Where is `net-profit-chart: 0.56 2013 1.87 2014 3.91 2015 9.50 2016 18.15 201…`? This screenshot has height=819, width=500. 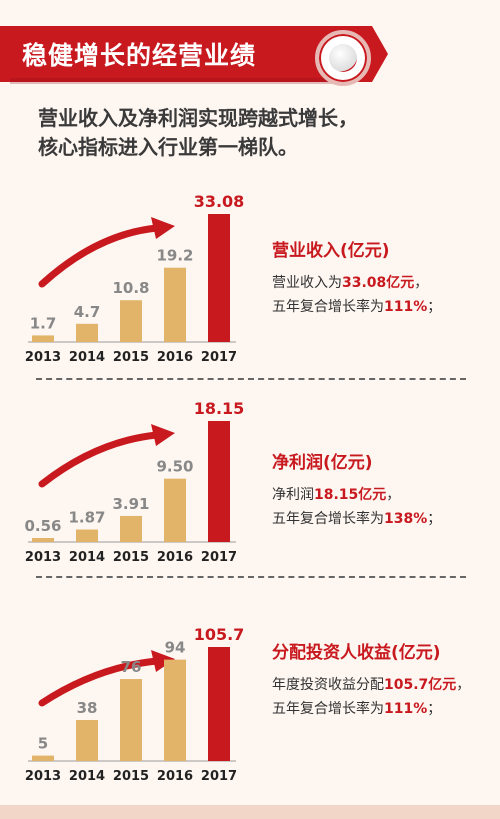 net-profit-chart: 0.56 2013 1.87 2014 3.91 2015 9.50 2016 18.15 201… is located at coordinates (134, 482).